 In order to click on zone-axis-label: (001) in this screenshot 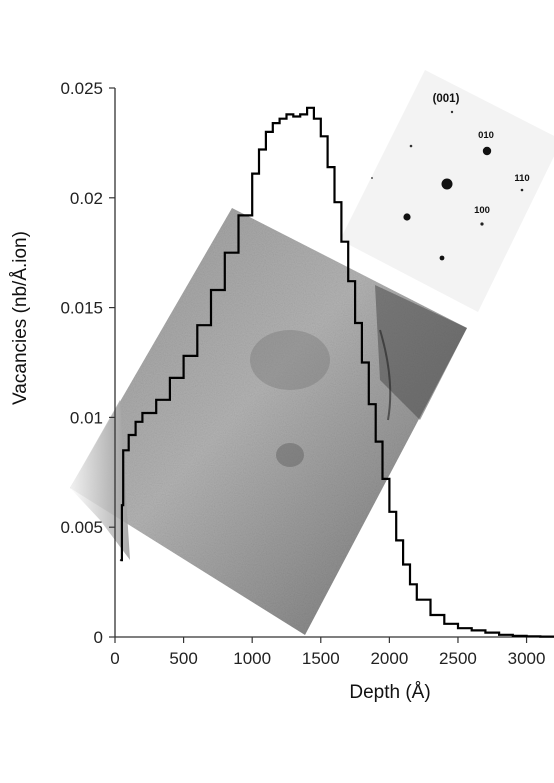, I will do `click(446, 99)`.